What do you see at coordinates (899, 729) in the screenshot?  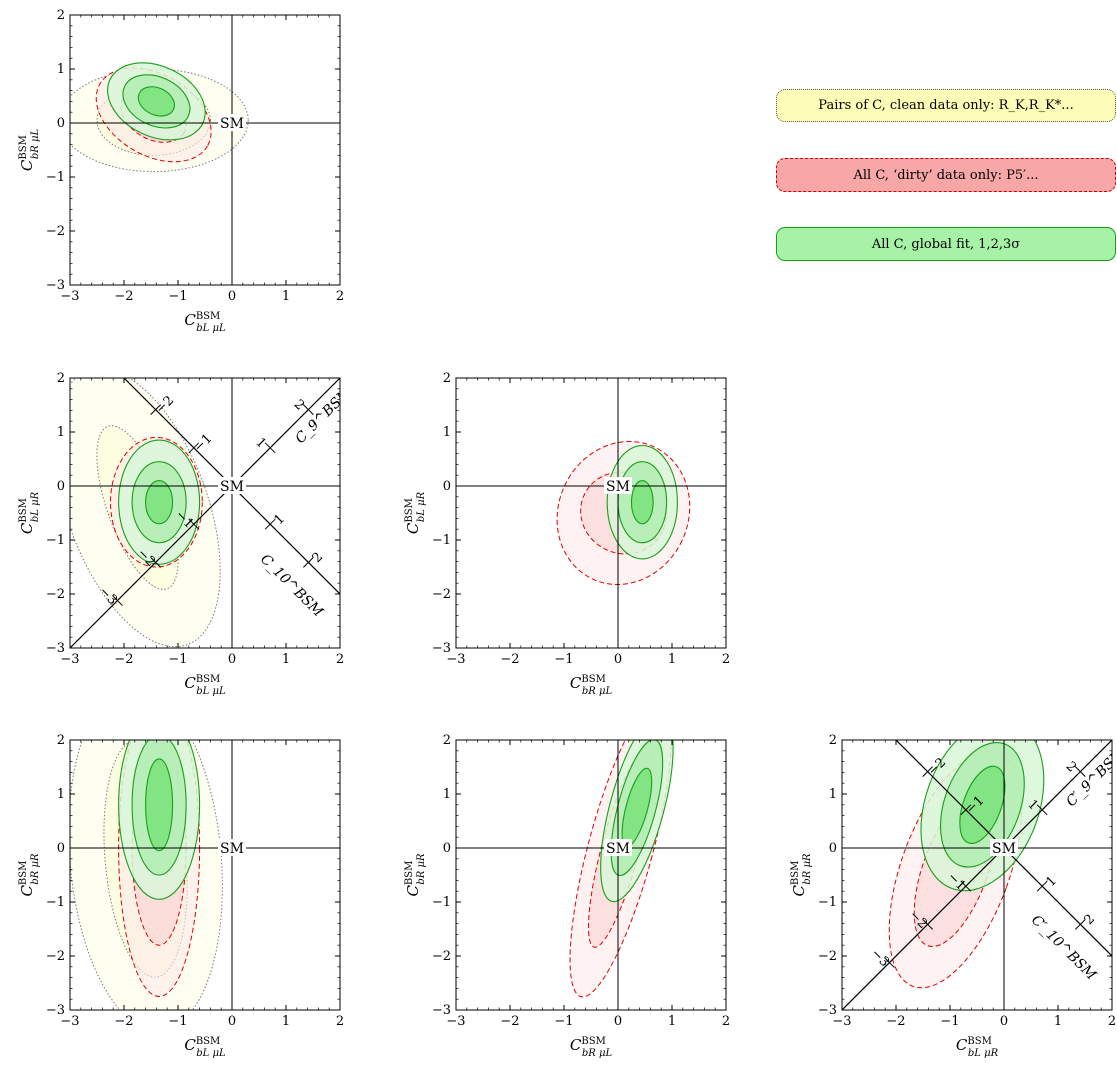 I see `c10-tick-label: −3` at bounding box center [899, 729].